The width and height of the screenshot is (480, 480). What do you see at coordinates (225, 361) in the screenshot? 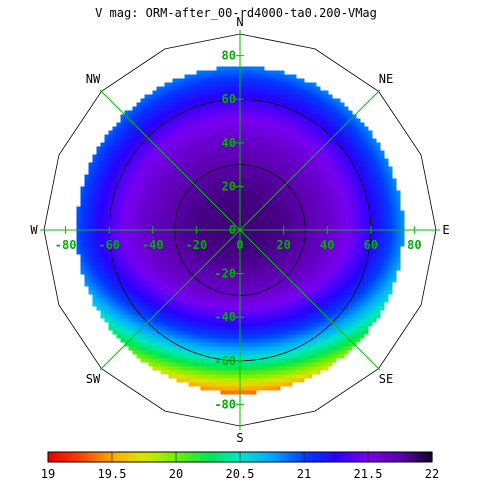
I see `y-tick-label: -60` at bounding box center [225, 361].